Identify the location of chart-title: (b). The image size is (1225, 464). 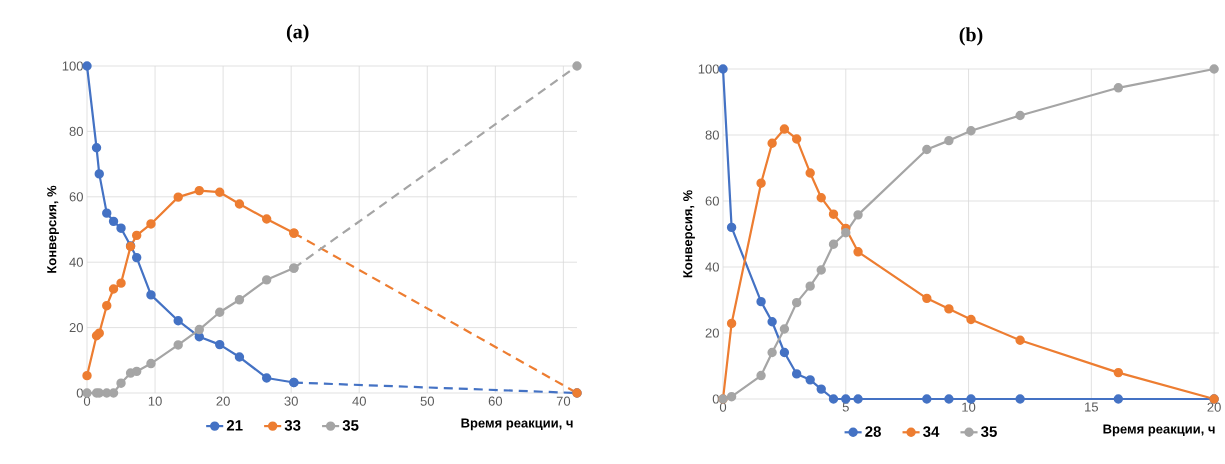
(971, 36).